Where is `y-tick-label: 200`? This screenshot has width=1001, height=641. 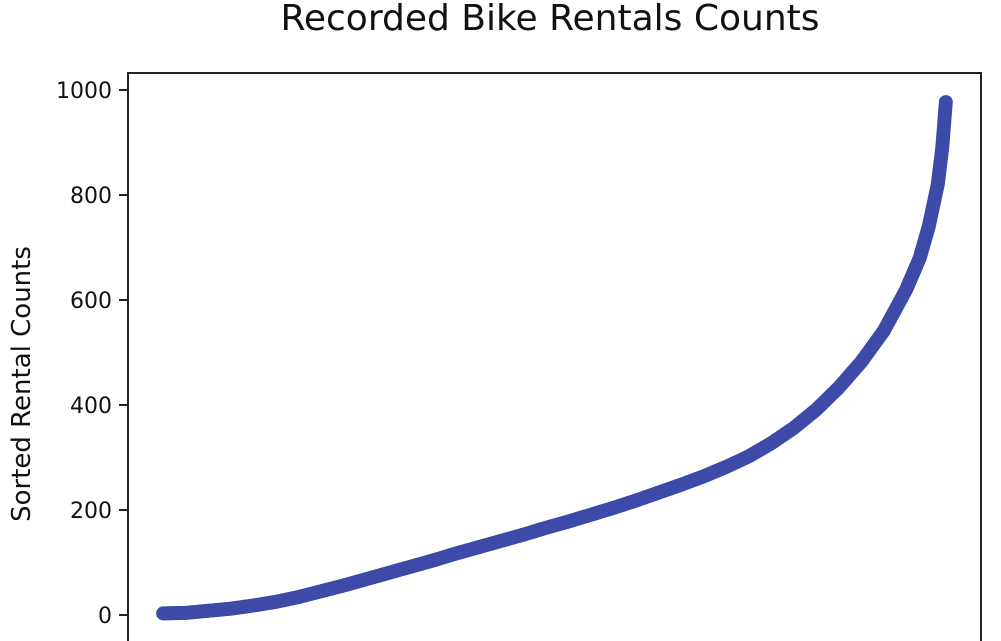
y-tick-label: 200 is located at coordinates (91, 511).